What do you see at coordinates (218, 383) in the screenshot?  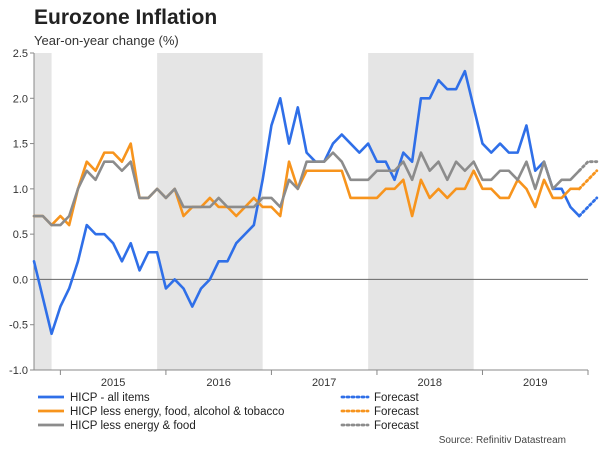 I see `x-tick-label: 2016` at bounding box center [218, 383].